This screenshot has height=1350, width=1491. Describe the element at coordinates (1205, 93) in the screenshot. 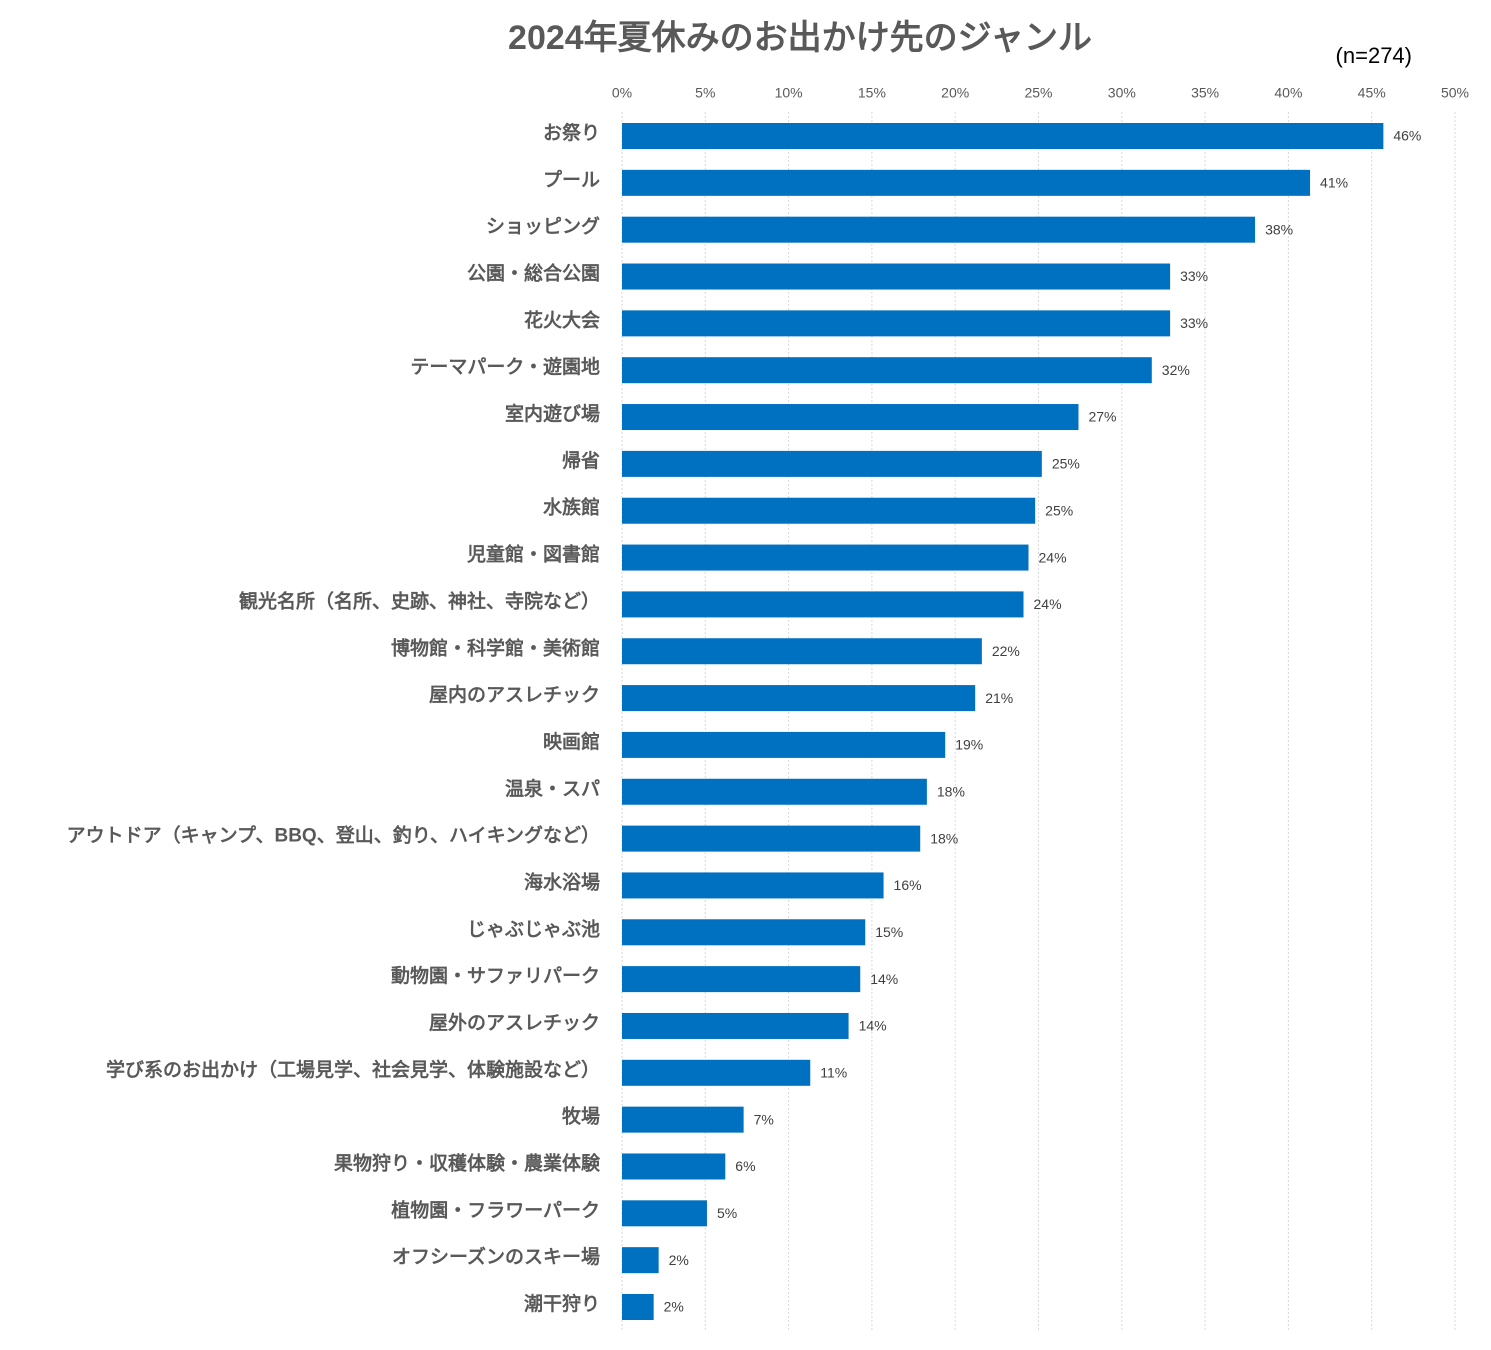

I see `x-tick-label: 35%` at that location.